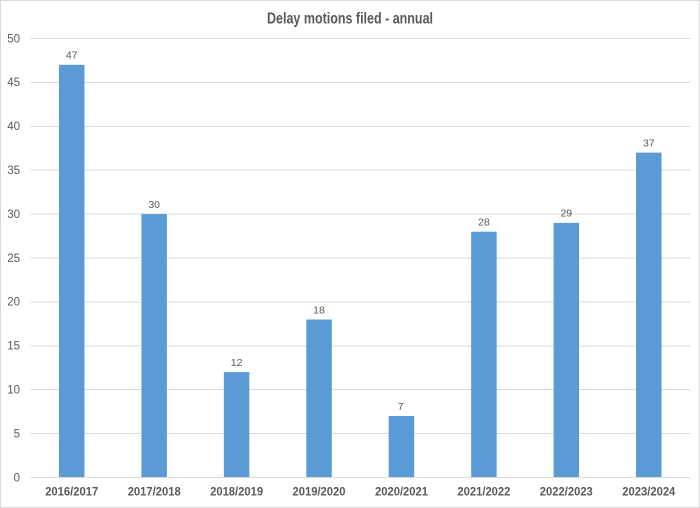 This screenshot has width=700, height=508. What do you see at coordinates (13, 259) in the screenshot?
I see `svg-text: 25` at bounding box center [13, 259].